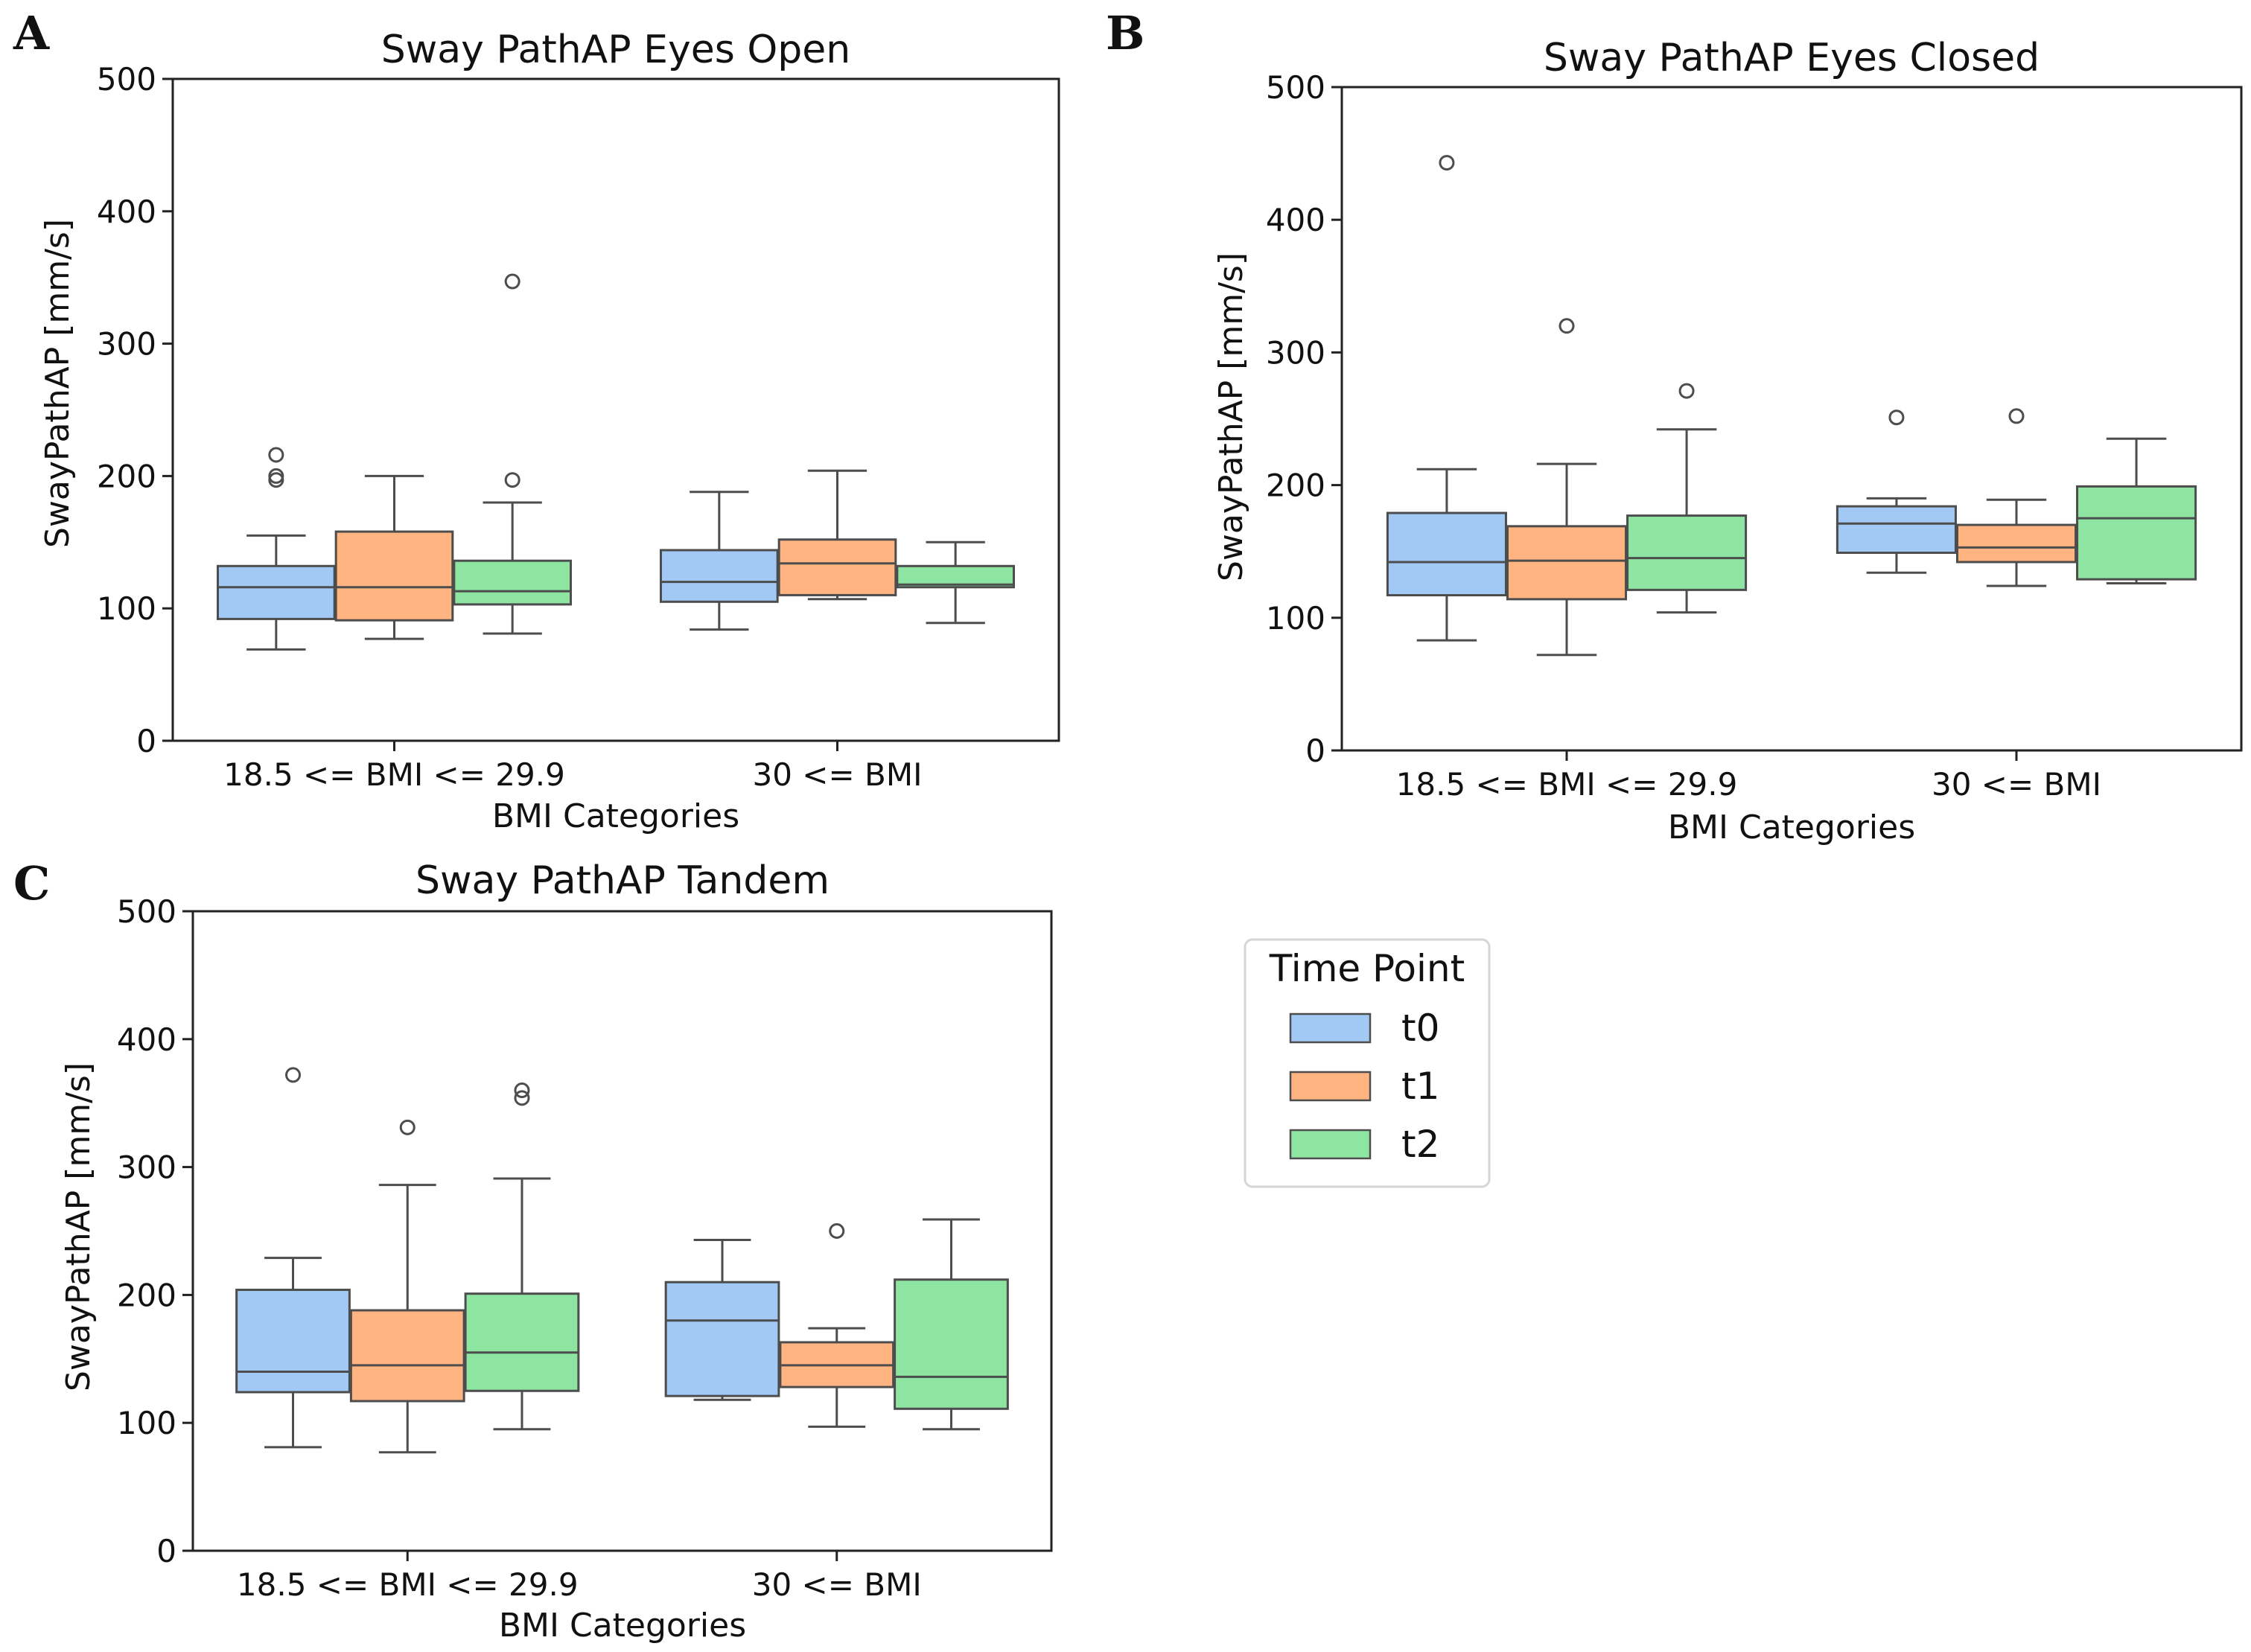  I want to click on y-tick-label-b-1: 100, so click(1295, 618).